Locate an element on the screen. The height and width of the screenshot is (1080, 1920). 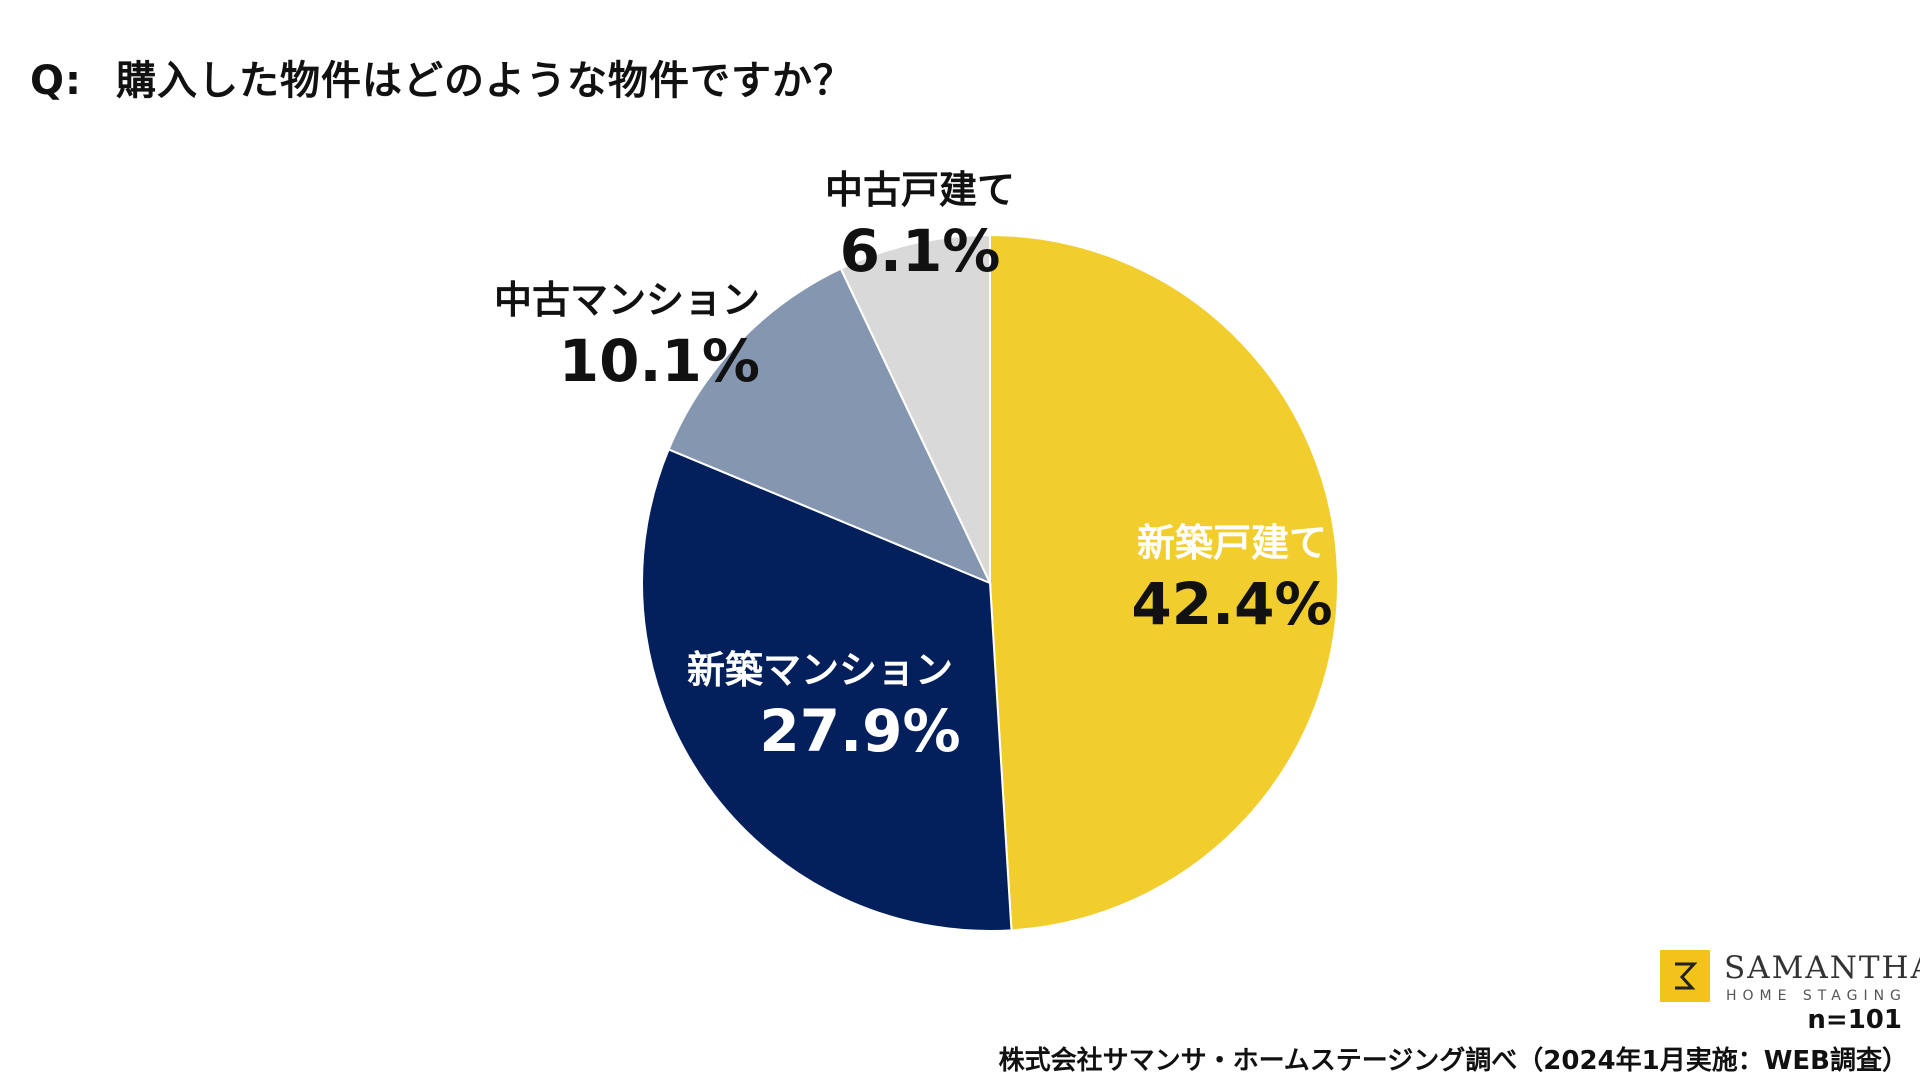
question-prefix: Q: is located at coordinates (56, 81).